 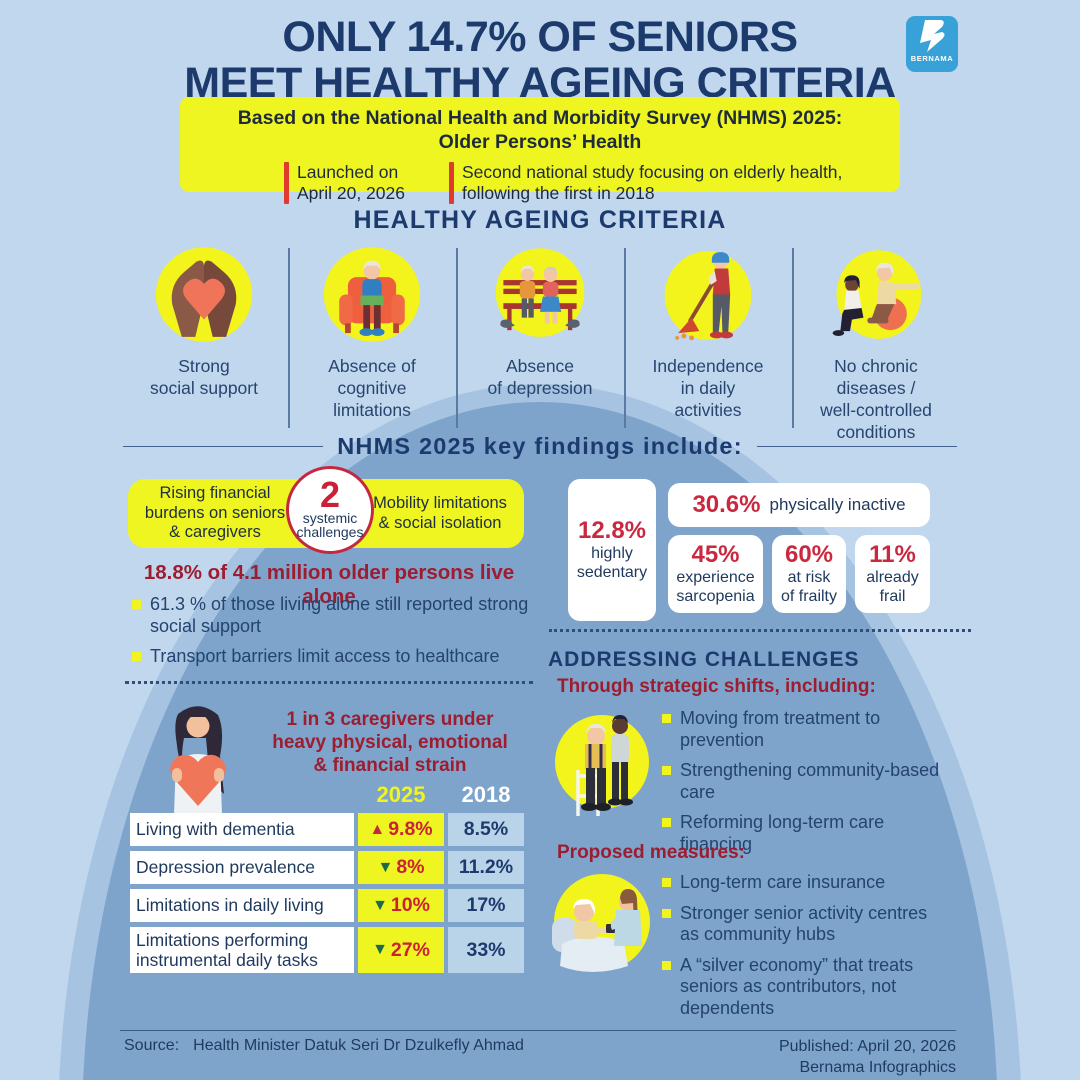 I want to click on survey-heading-line-2: Older Persons’ Health, so click(x=540, y=141).